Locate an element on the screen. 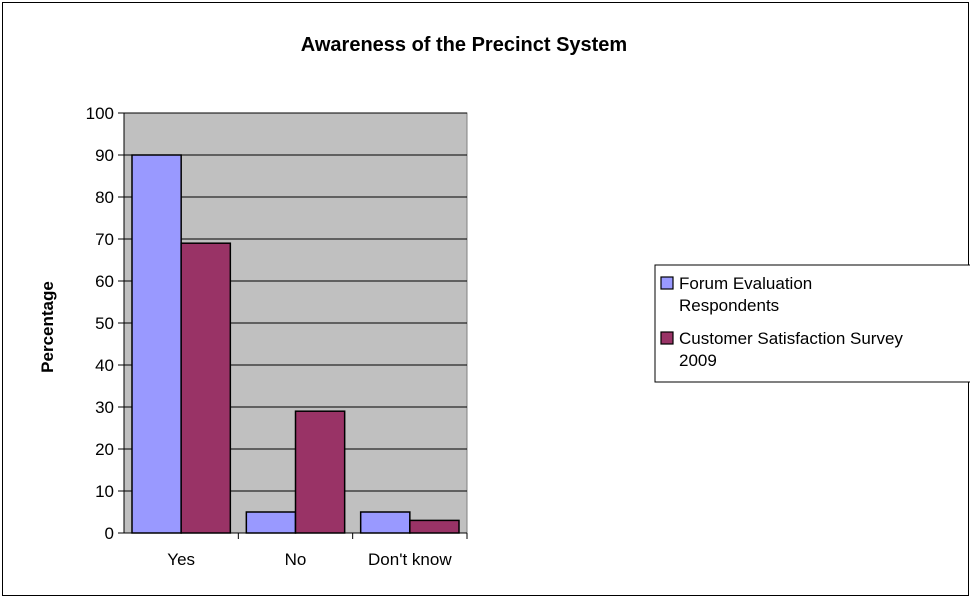  chart-title: Awareness of the Precinct System is located at coordinates (464, 45).